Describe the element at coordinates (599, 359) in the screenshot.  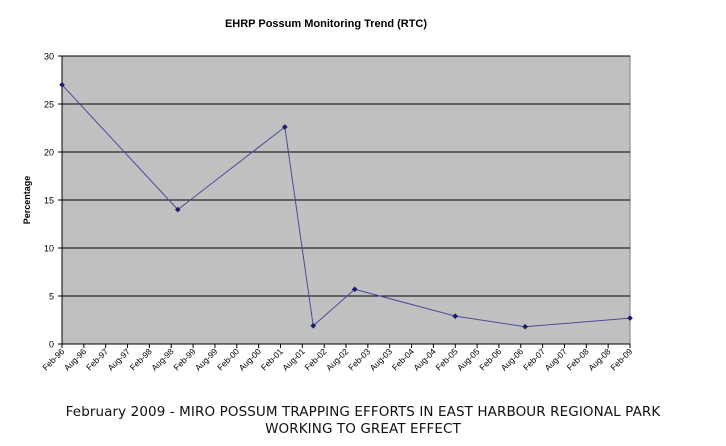
I see `x-tick-label: Aug-08` at that location.